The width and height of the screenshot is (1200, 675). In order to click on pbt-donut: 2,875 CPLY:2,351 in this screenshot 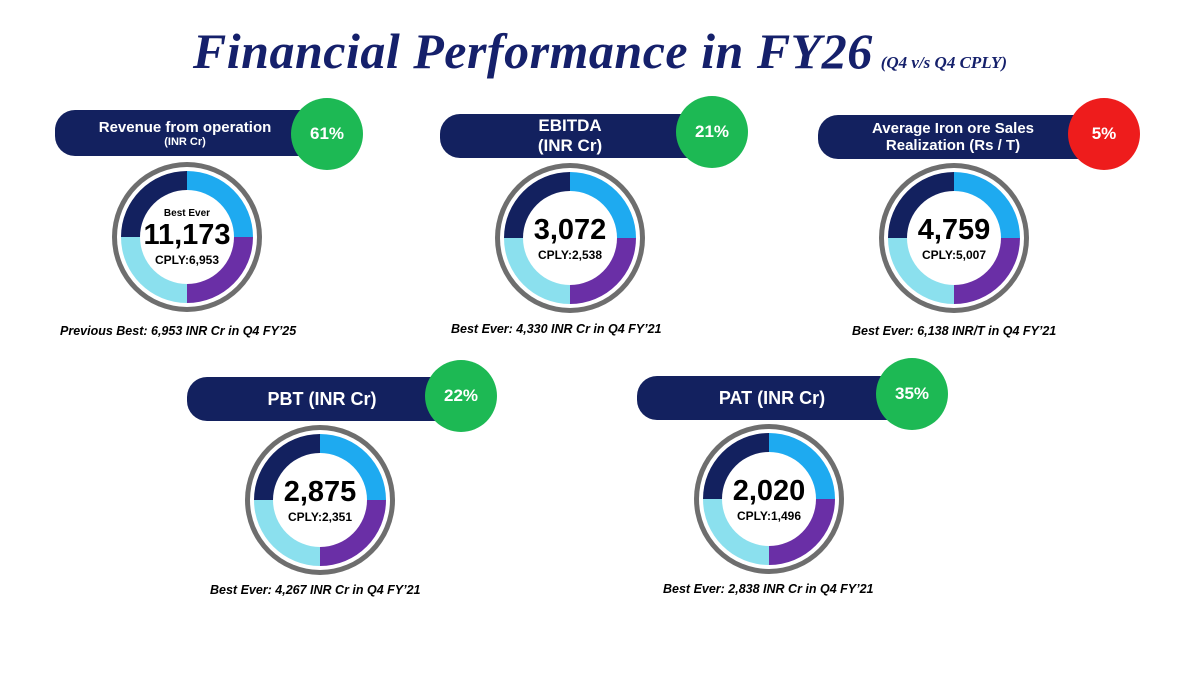, I will do `click(320, 500)`.